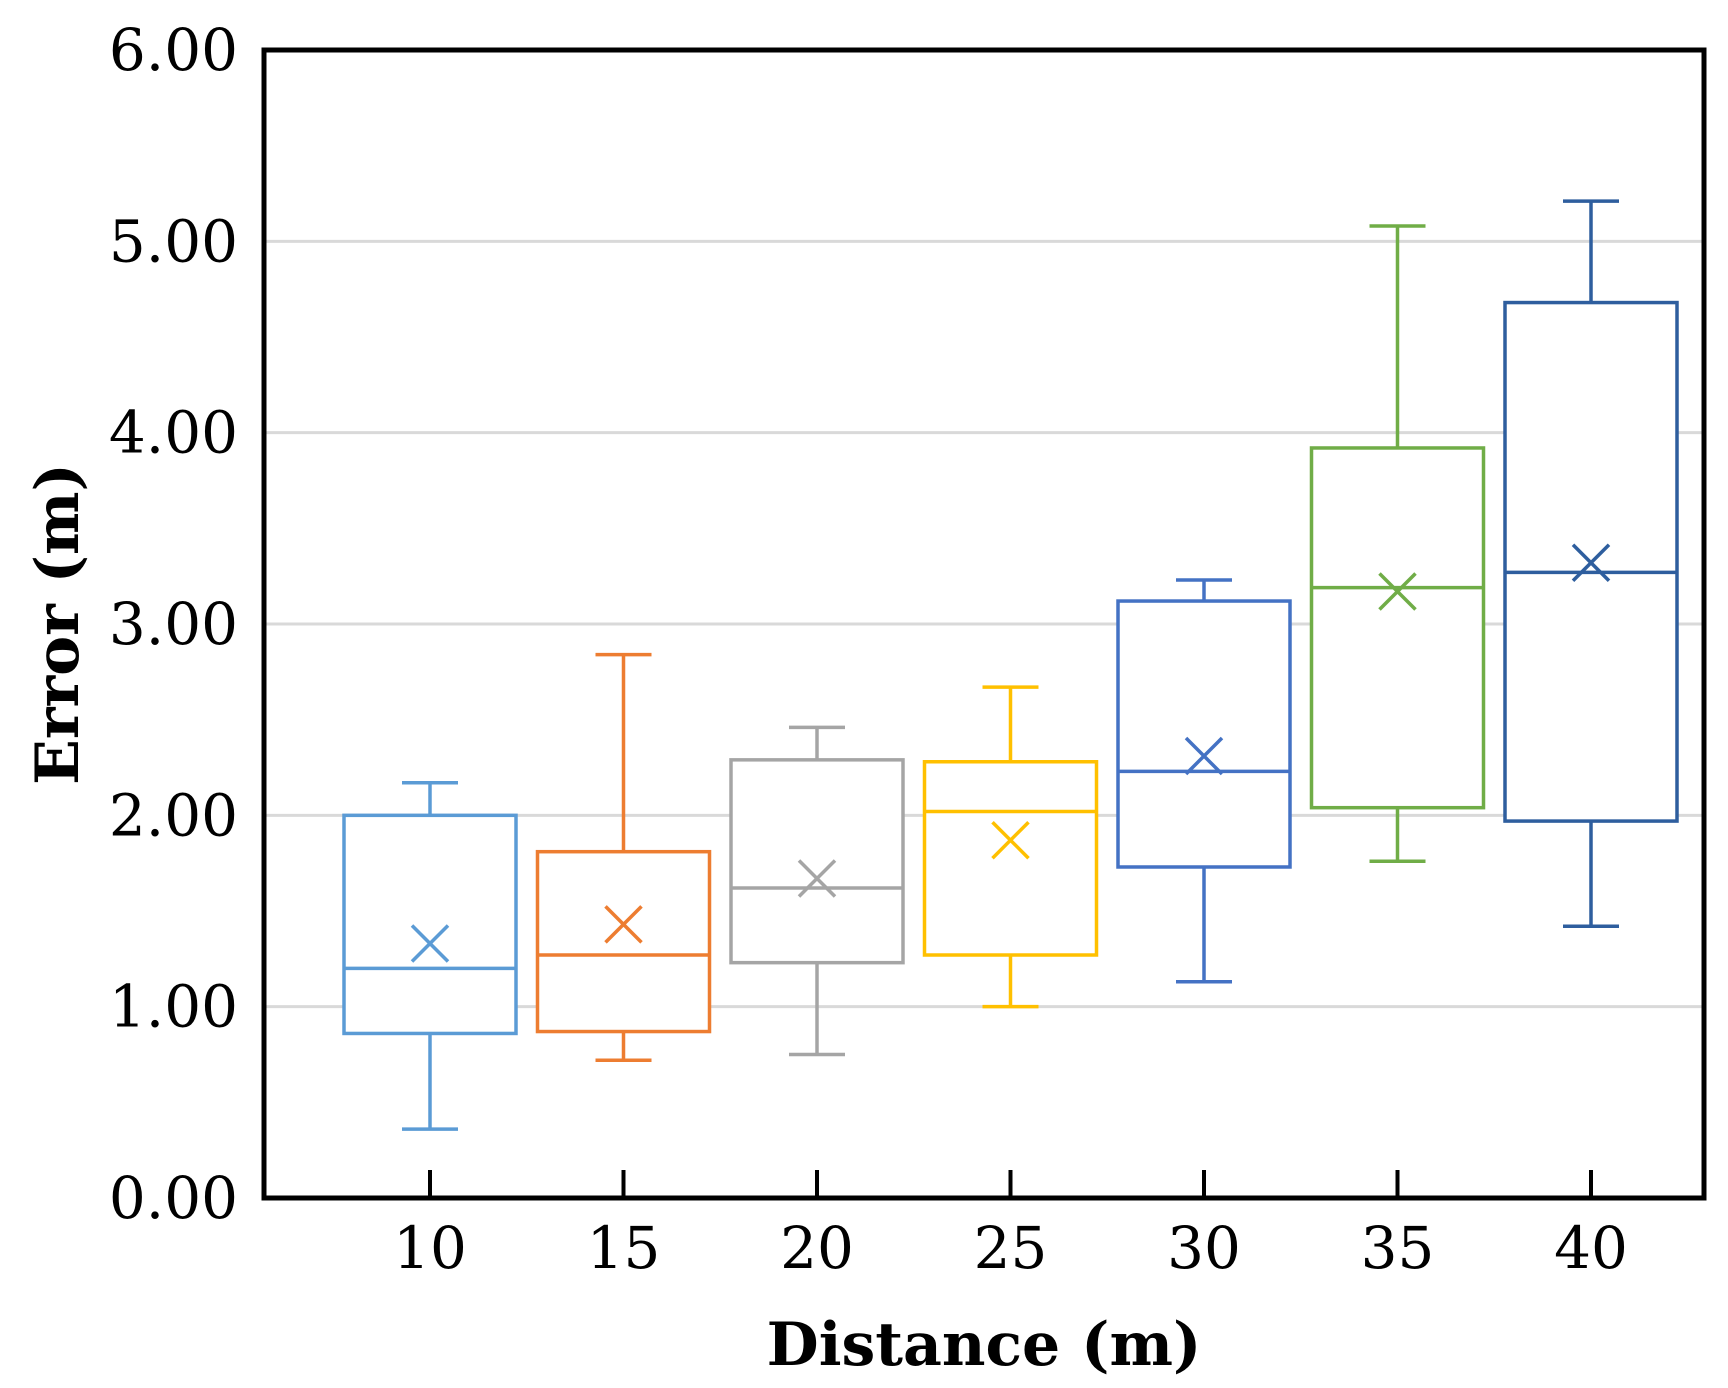 This screenshot has width=1728, height=1388. What do you see at coordinates (1204, 1248) in the screenshot?
I see `x-tick-label: 30` at bounding box center [1204, 1248].